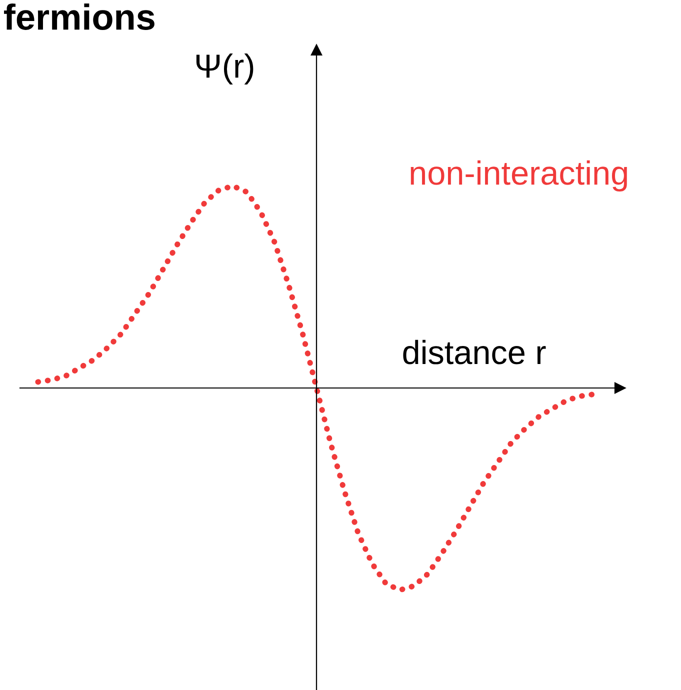 The width and height of the screenshot is (681, 690). What do you see at coordinates (474, 352) in the screenshot?
I see `x-axis-title: distance r` at bounding box center [474, 352].